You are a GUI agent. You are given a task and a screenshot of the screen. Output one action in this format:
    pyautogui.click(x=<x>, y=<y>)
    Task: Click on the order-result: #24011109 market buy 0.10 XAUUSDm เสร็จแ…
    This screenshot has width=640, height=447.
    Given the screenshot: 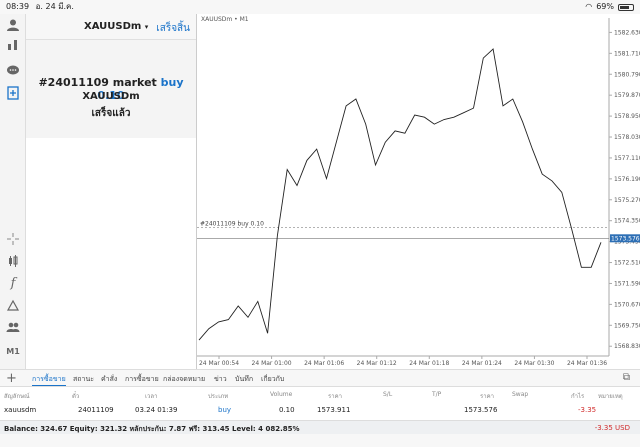 What is the action you would take?
    pyautogui.click(x=111, y=89)
    